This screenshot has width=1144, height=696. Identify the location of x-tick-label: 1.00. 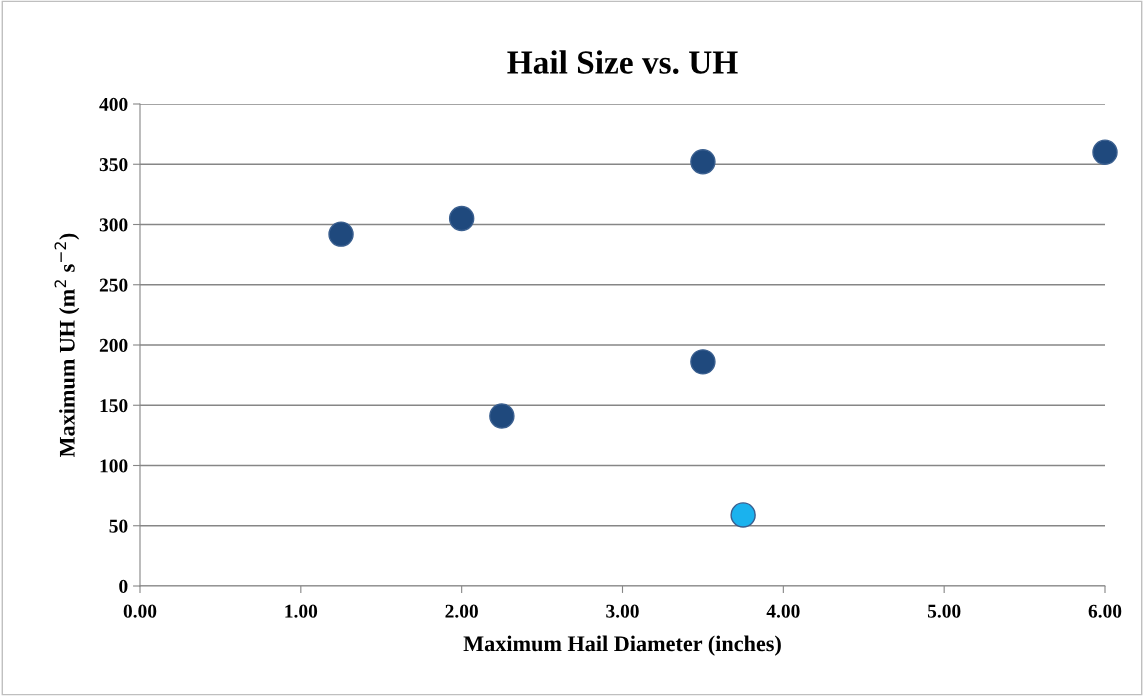
(301, 611).